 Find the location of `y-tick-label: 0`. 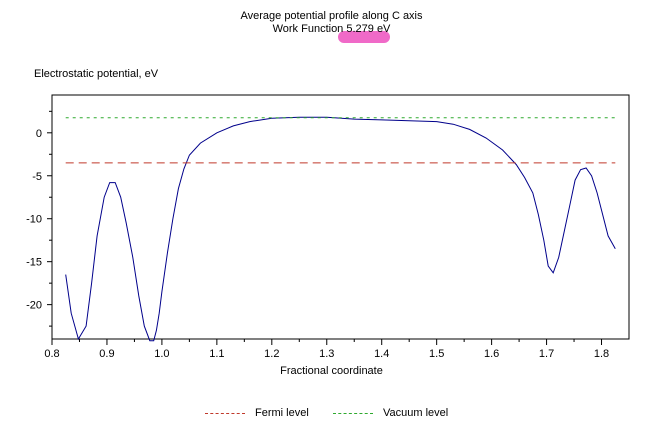

y-tick-label: 0 is located at coordinates (39, 134).